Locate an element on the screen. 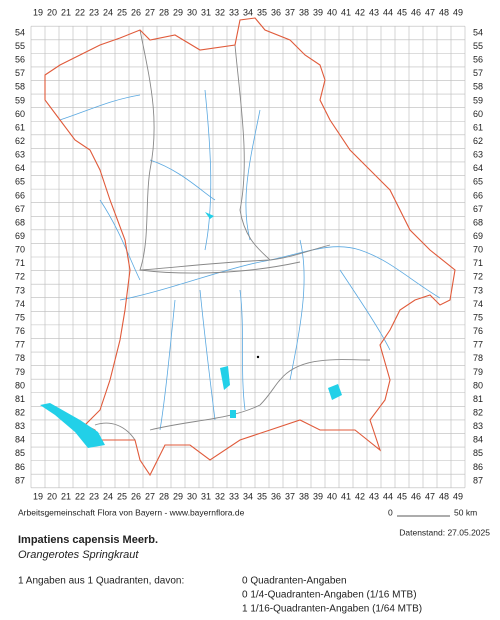  row-label: 62 is located at coordinates (20, 141).